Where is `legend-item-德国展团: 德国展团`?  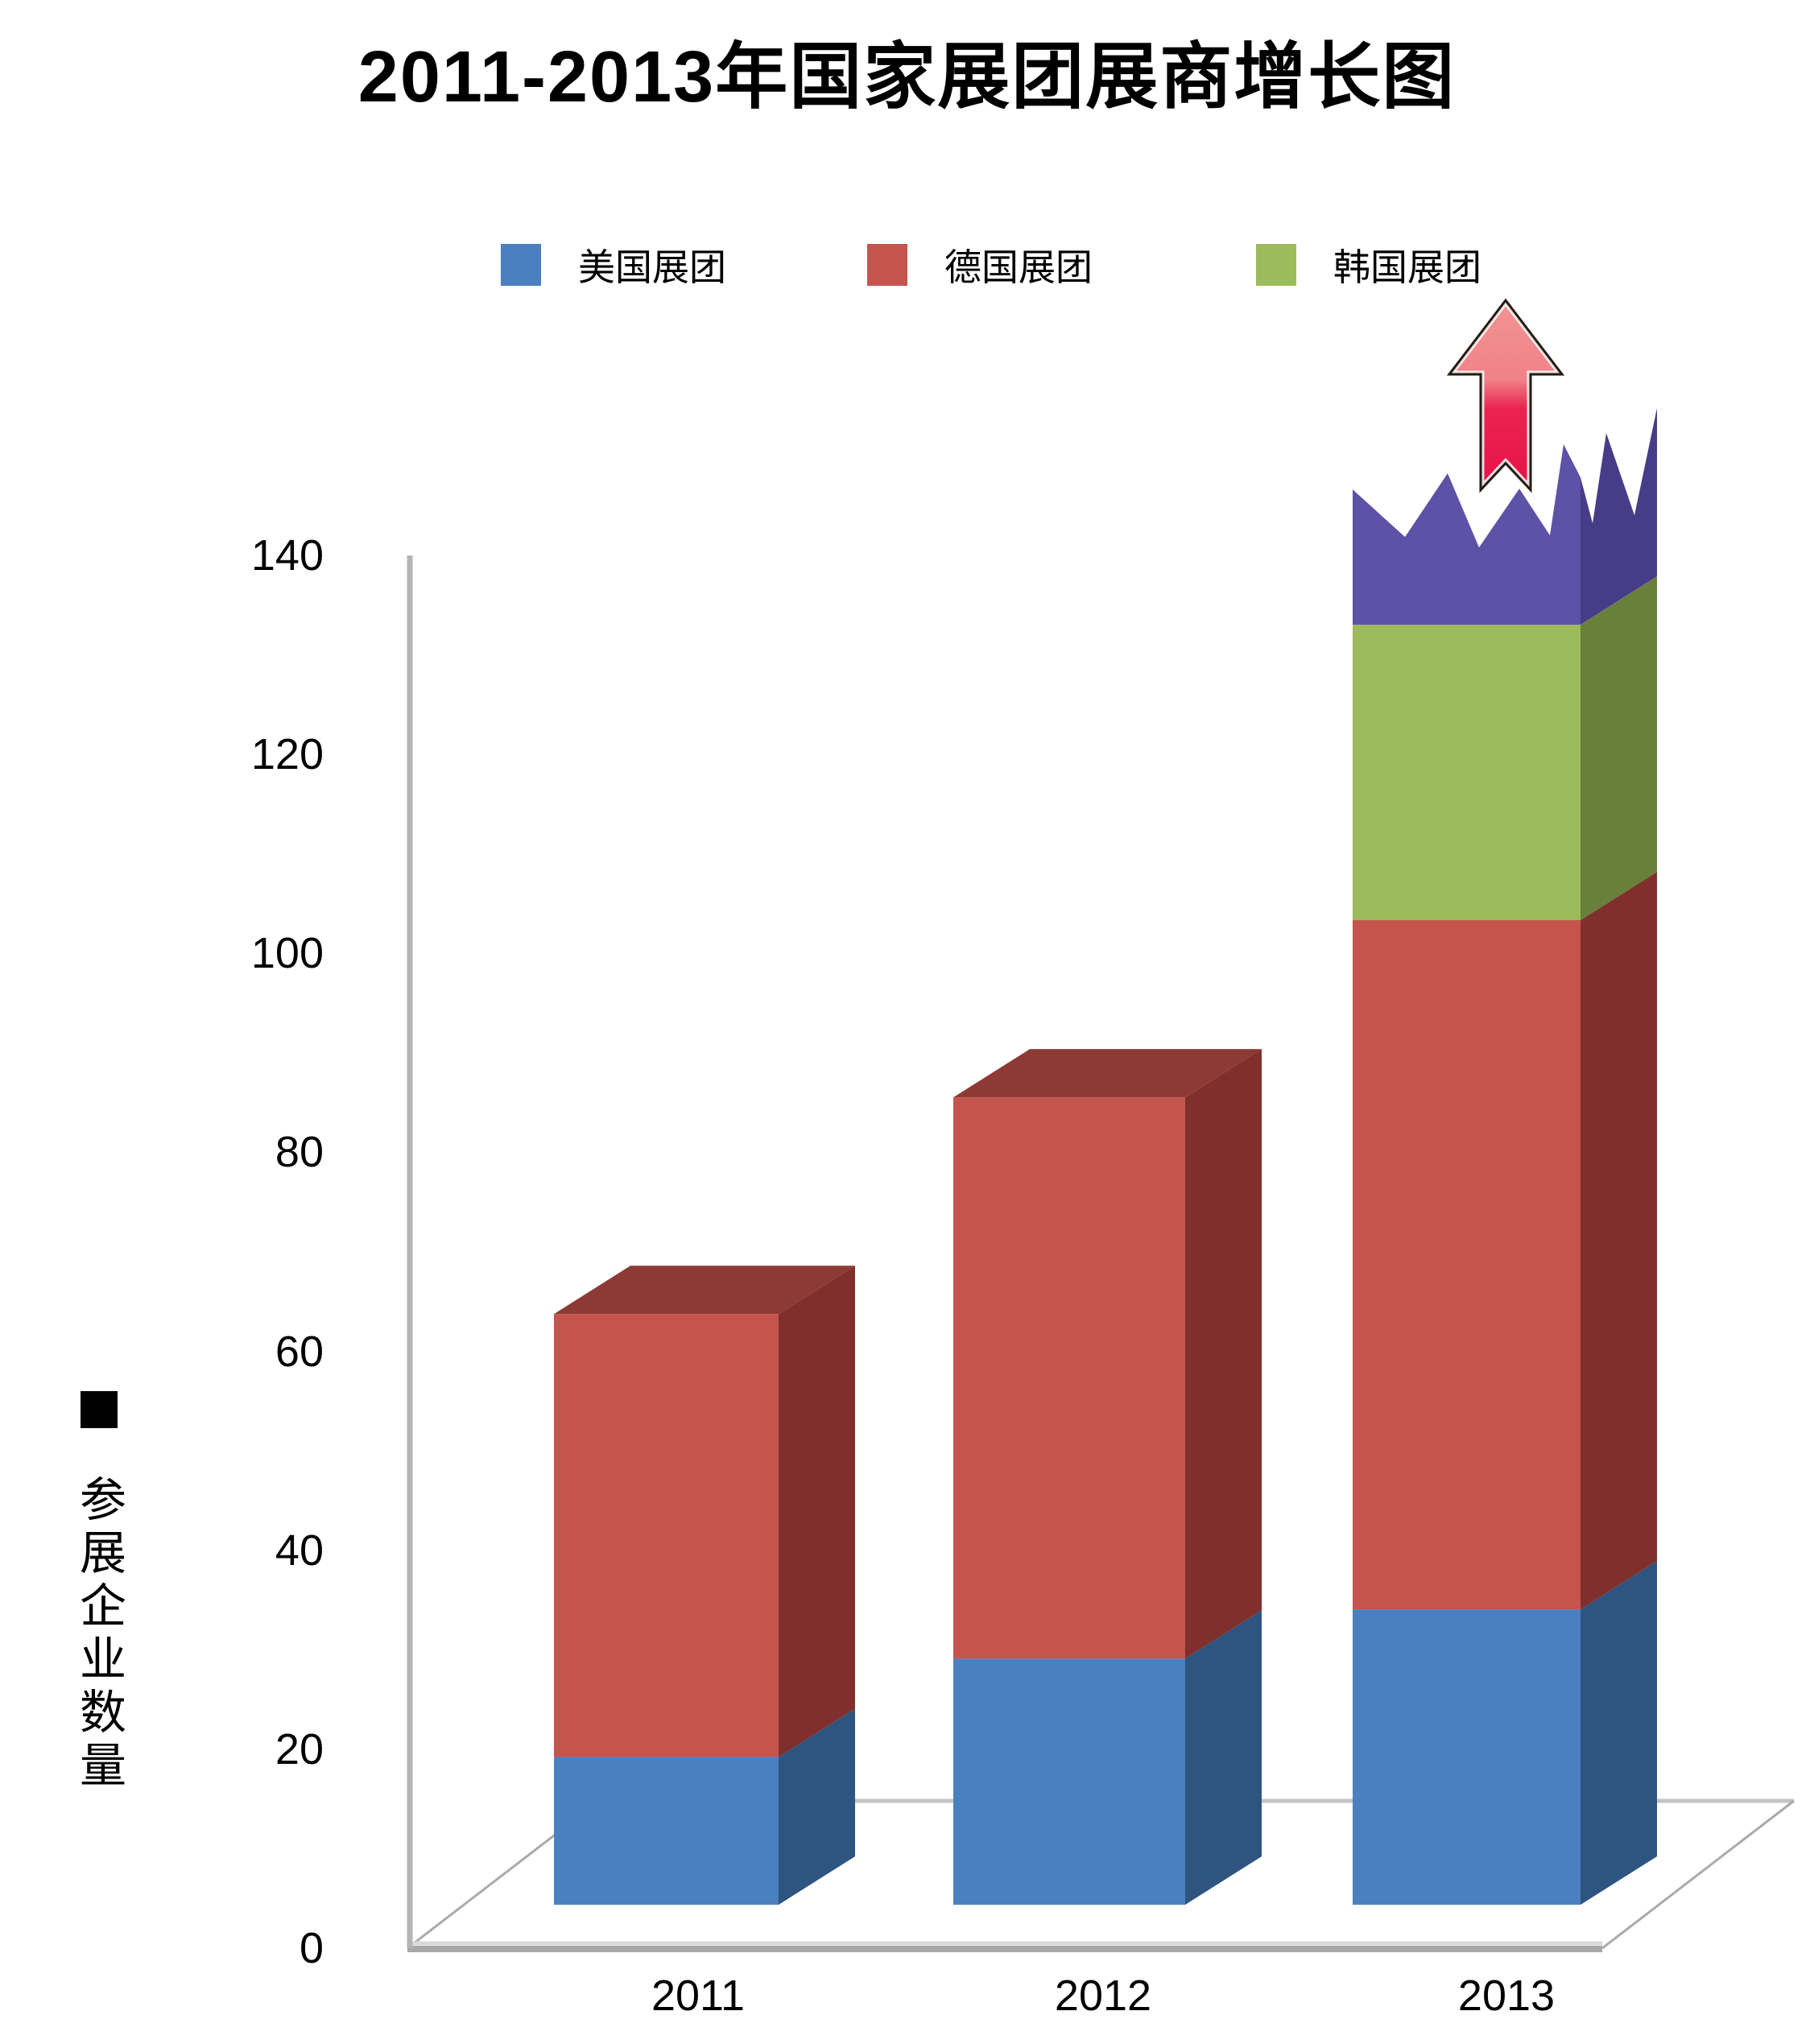 legend-item-德国展团: 德国展团 is located at coordinates (980, 264).